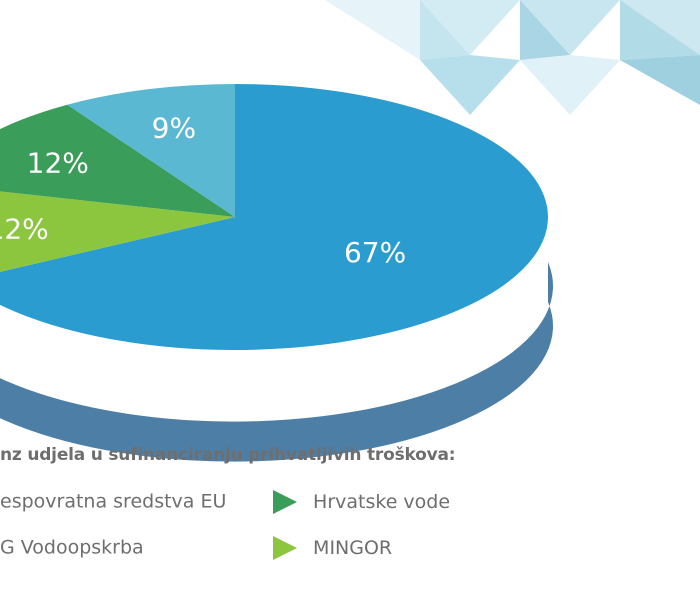 Image resolution: width=700 pixels, height=591 pixels. What do you see at coordinates (353, 548) in the screenshot?
I see `legend-item-label: MINGOR` at bounding box center [353, 548].